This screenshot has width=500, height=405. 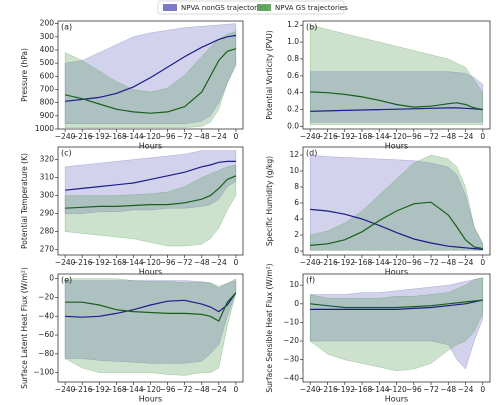 I want to click on y-axis-label: Surface Sensible Heat Flux (W/m²), so click(x=269, y=327).